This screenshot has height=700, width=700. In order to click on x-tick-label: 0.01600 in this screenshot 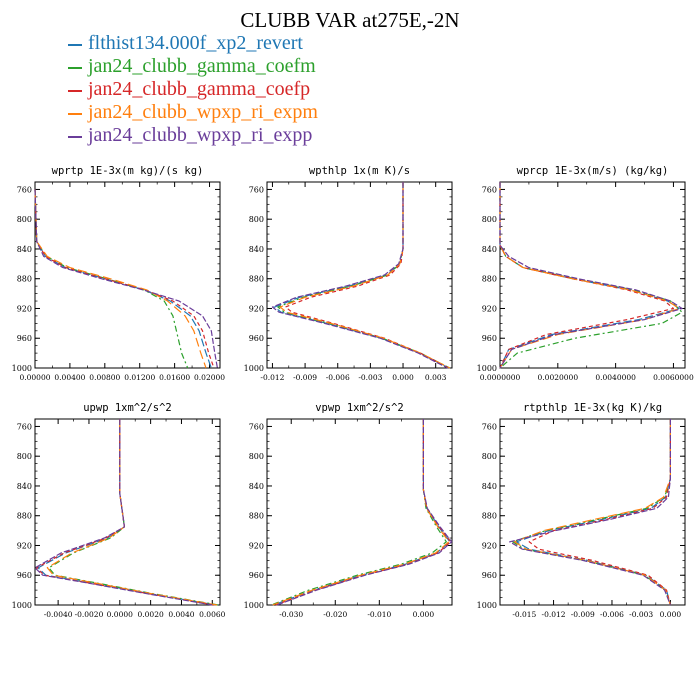, I will do `click(174, 377)`.